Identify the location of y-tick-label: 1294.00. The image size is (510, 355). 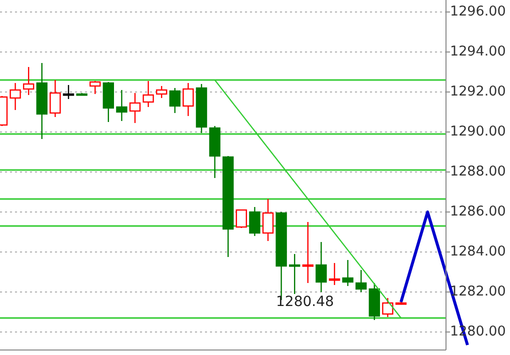
(478, 52).